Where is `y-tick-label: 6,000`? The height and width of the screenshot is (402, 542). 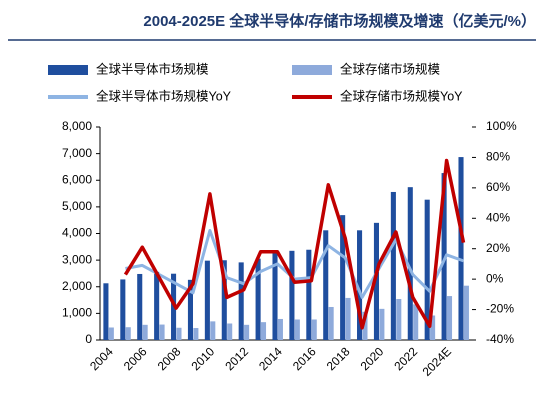 y-tick-label: 6,000 is located at coordinates (77, 179).